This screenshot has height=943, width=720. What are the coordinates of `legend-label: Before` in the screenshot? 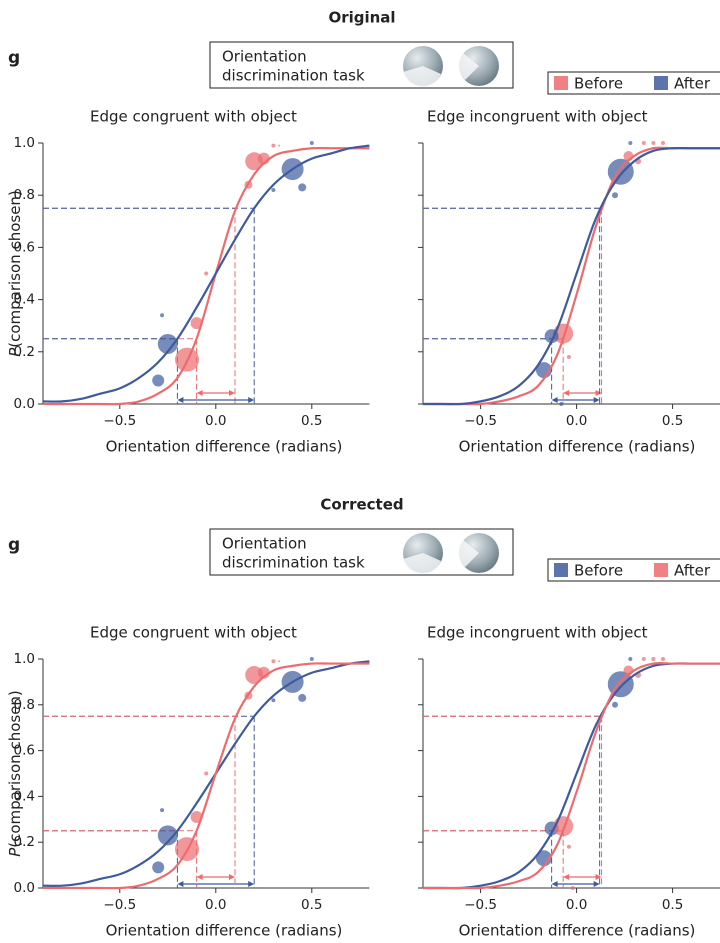 It's located at (598, 571).